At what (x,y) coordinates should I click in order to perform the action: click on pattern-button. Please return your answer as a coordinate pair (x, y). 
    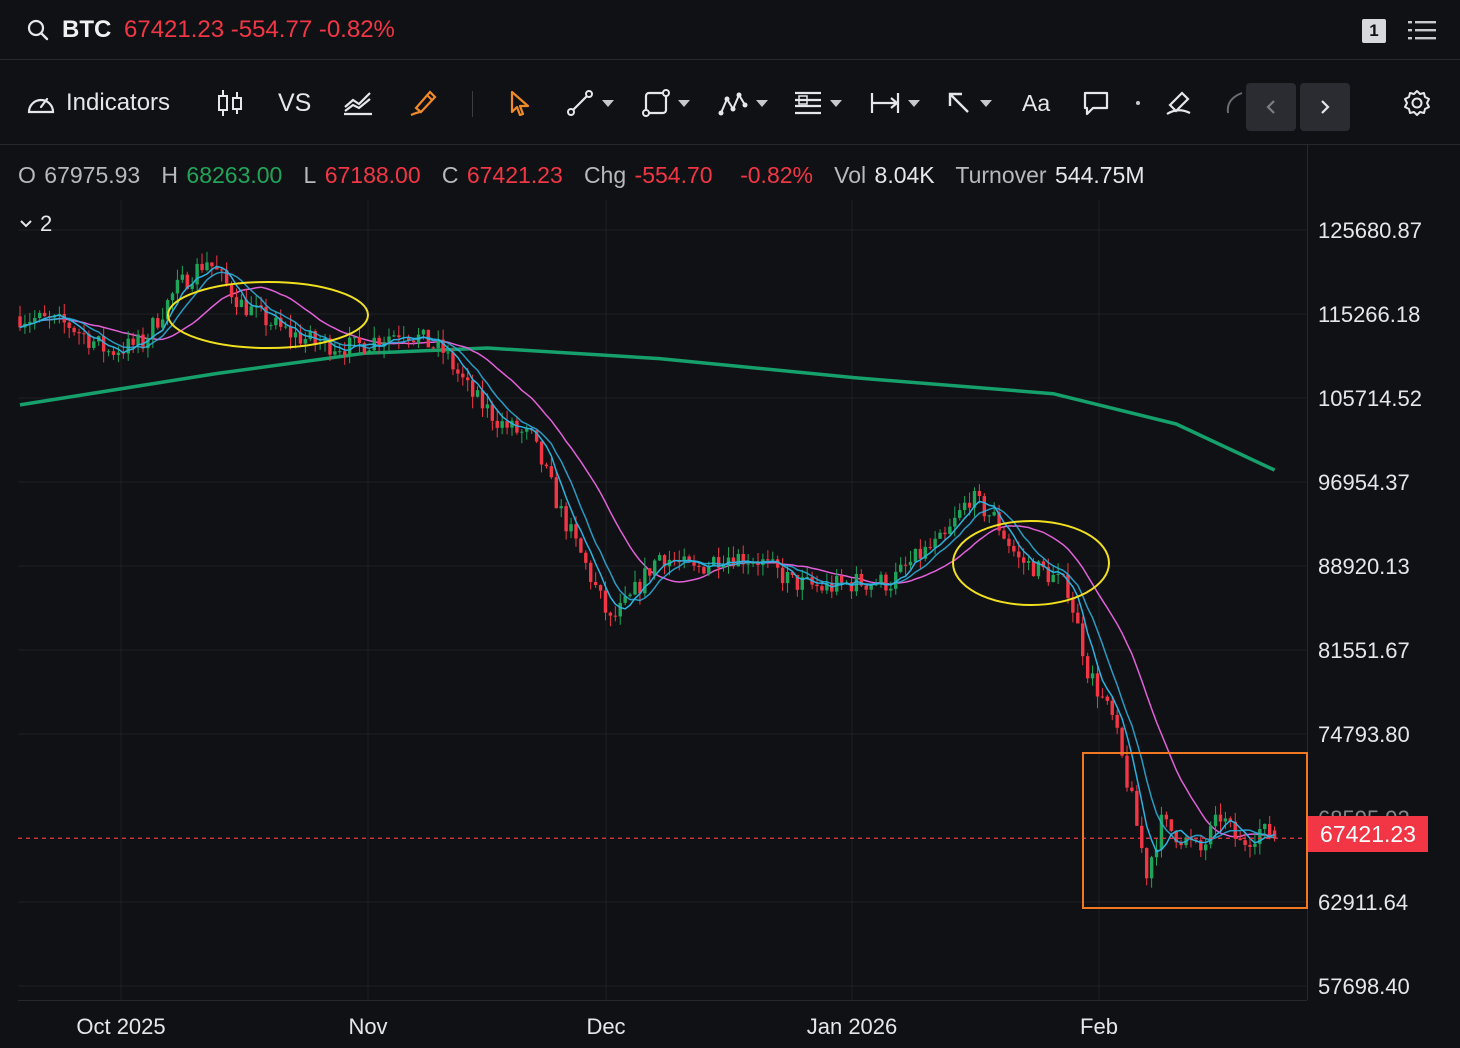
    Looking at the image, I should click on (743, 103).